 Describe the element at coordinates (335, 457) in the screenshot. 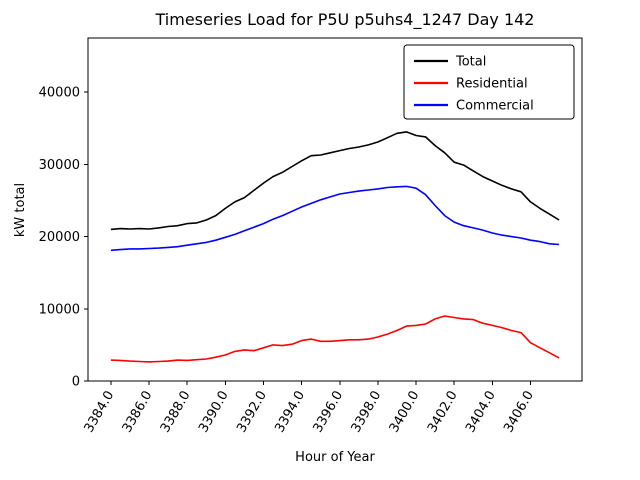

I see `x-axis-label: Hour of Year` at that location.